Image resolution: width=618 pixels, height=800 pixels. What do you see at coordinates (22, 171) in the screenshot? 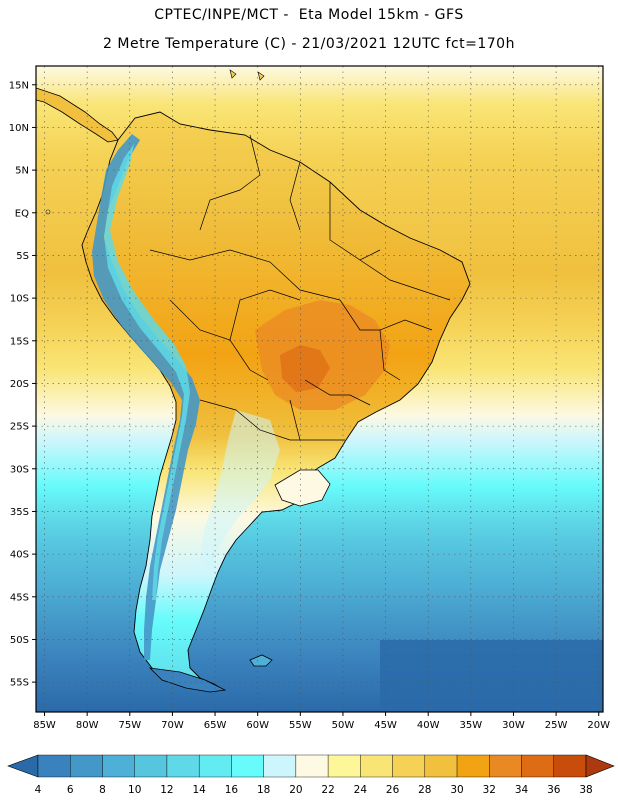
I see `lat-label: 5N` at bounding box center [22, 171].